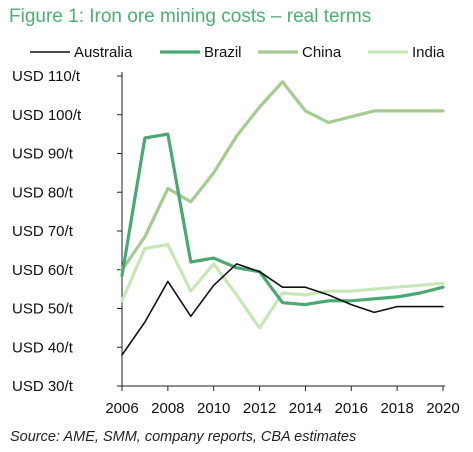 The image size is (473, 452). Describe the element at coordinates (428, 52) in the screenshot. I see `legend-label-india: India` at that location.